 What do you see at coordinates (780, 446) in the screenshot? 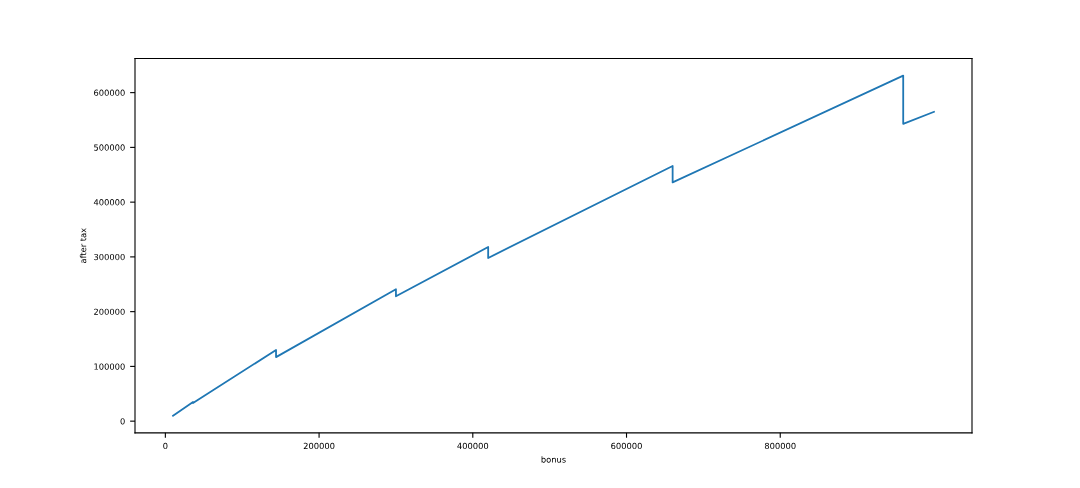
I see `x-tick-label: 800000` at bounding box center [780, 446].